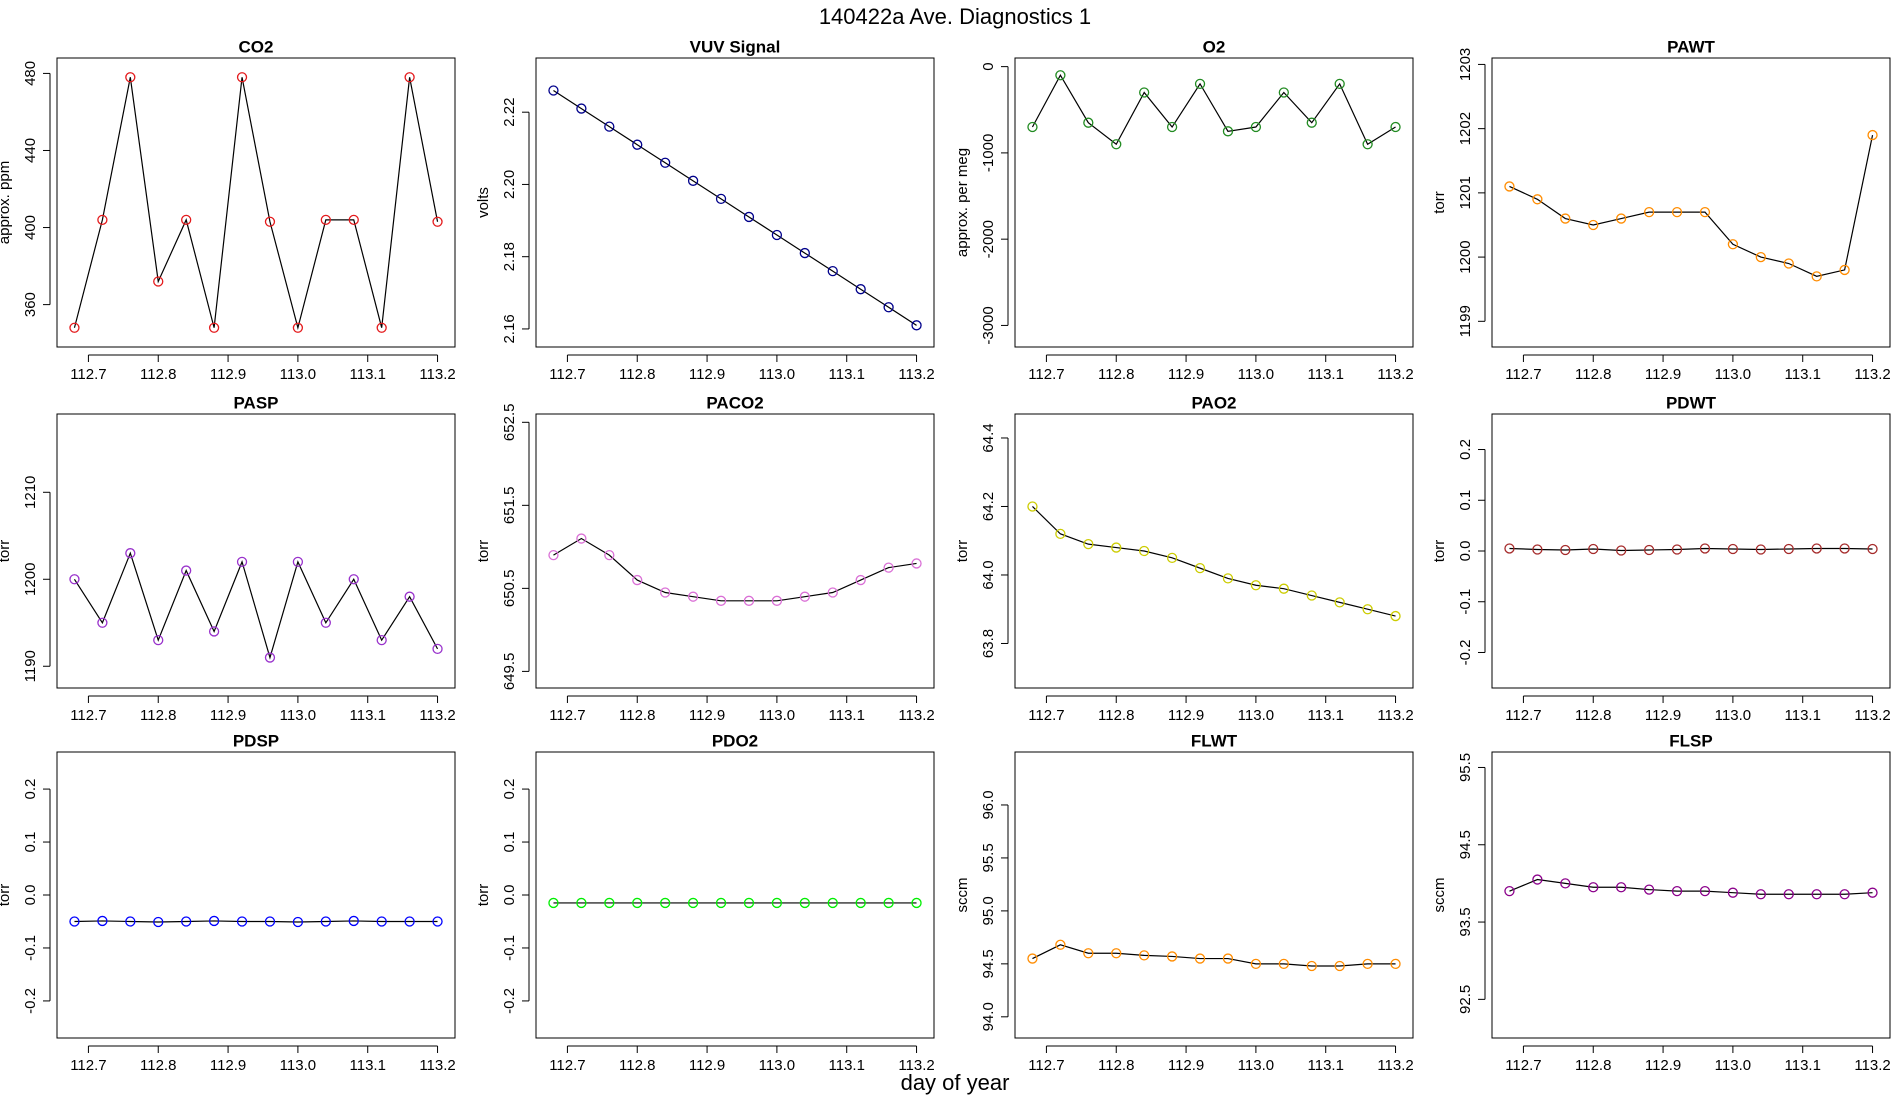 Image resolution: width=1900 pixels, height=1100 pixels. Describe the element at coordinates (228, 1065) in the screenshot. I see `x-tick-label: 112.9` at that location.